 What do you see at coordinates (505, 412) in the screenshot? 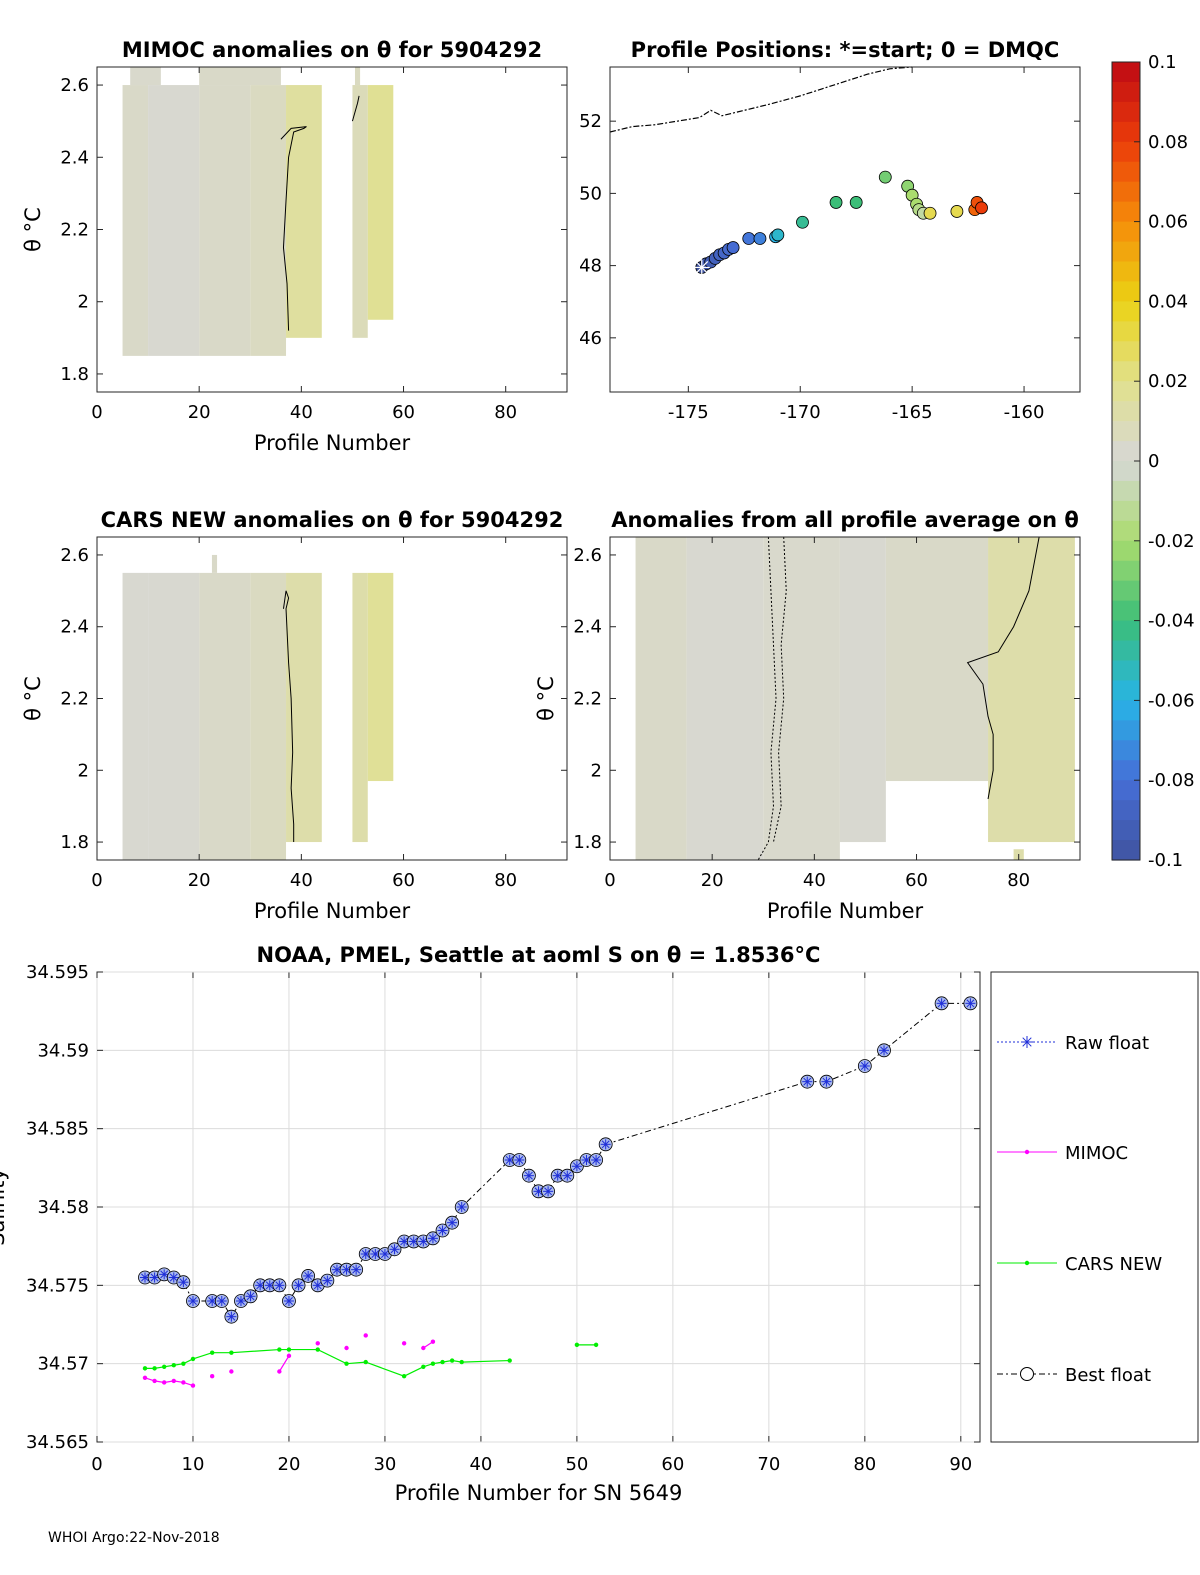
I see `mimoc-xtick-label: 80` at bounding box center [505, 412].